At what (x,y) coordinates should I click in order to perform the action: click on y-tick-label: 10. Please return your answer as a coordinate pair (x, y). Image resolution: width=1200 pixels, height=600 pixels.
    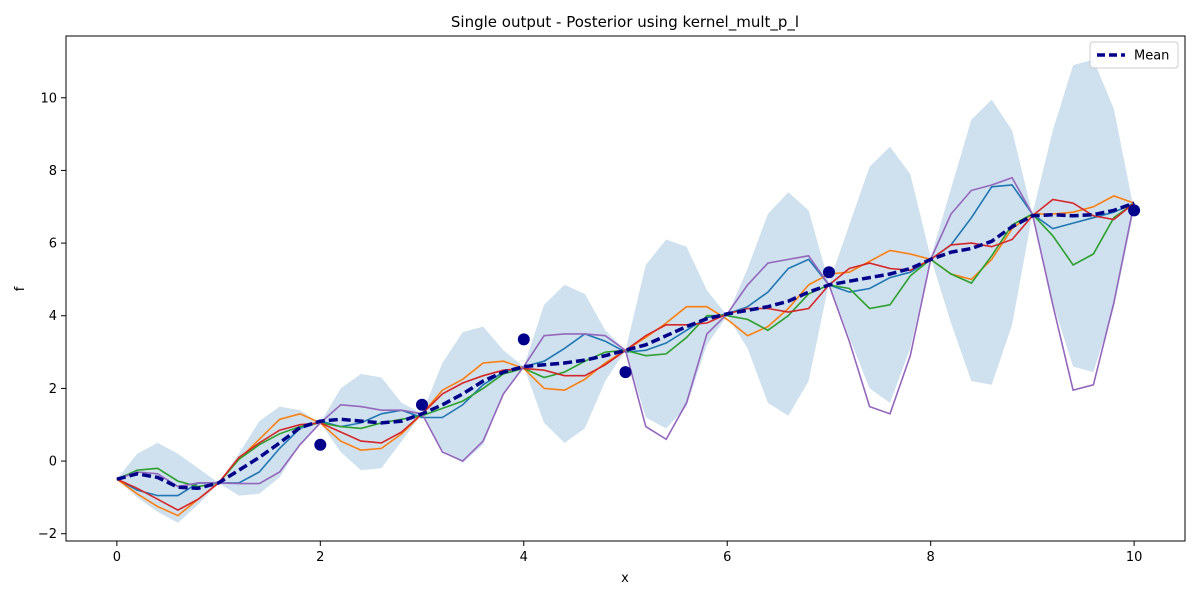
    Looking at the image, I should click on (48, 98).